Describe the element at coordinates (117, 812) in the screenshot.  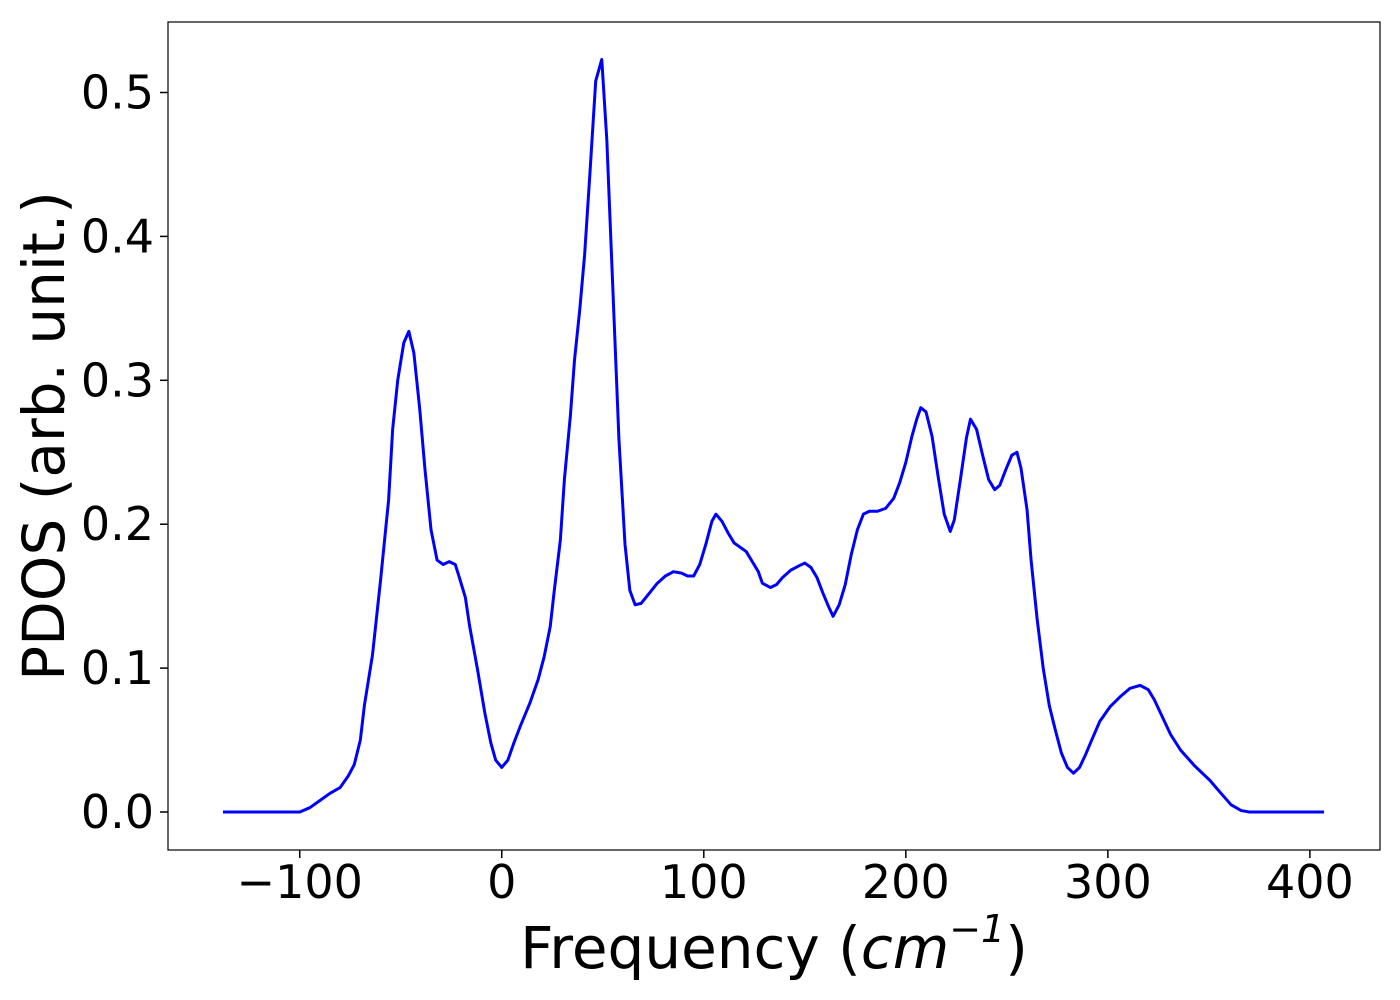
I see `y-tick-label: 0.0` at that location.